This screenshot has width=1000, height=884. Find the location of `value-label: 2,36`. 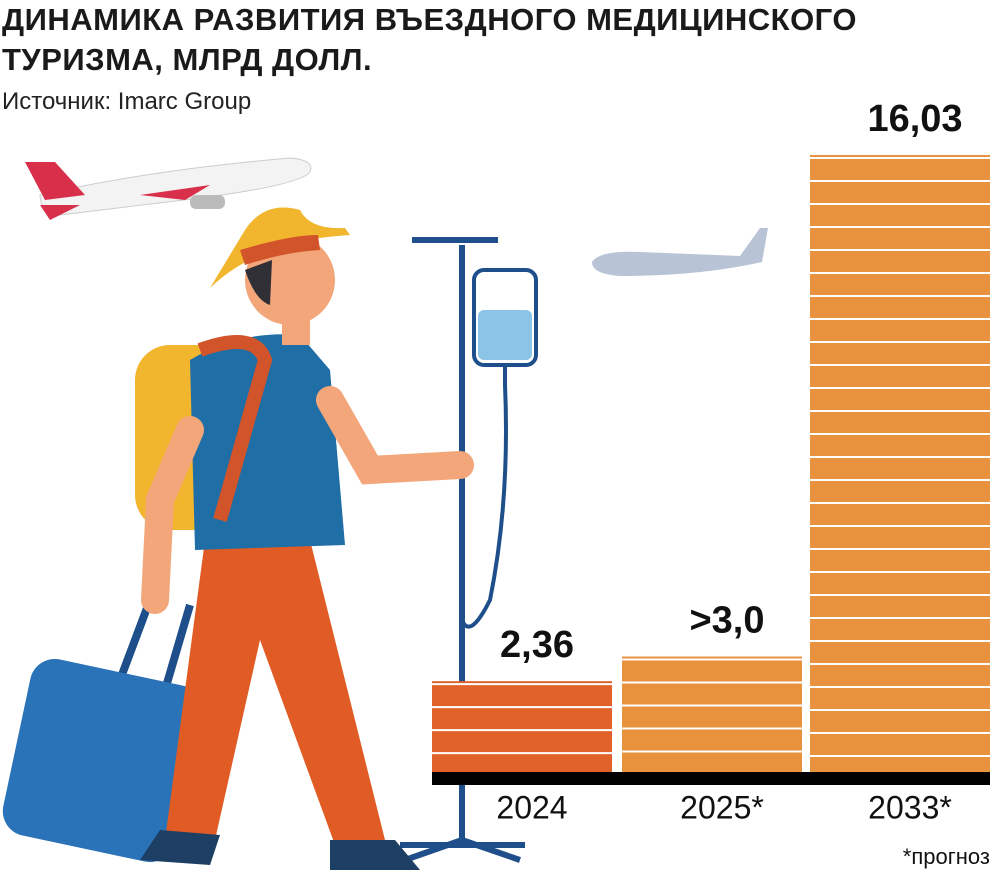

value-label: 2,36 is located at coordinates (537, 645).